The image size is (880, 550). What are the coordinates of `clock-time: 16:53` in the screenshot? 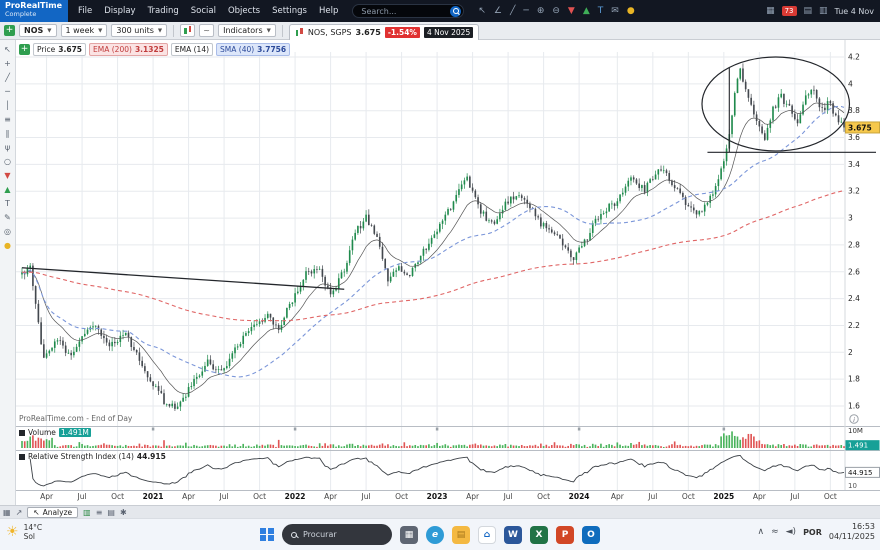 It's located at (863, 526).